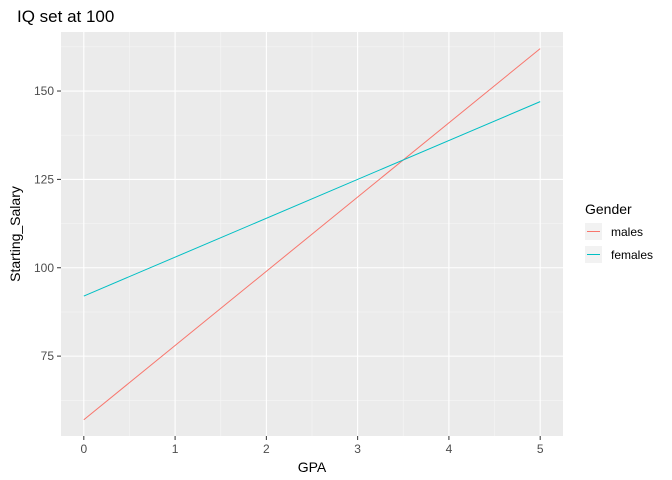  Describe the element at coordinates (619, 243) in the screenshot. I see `legend-items: males females` at that location.